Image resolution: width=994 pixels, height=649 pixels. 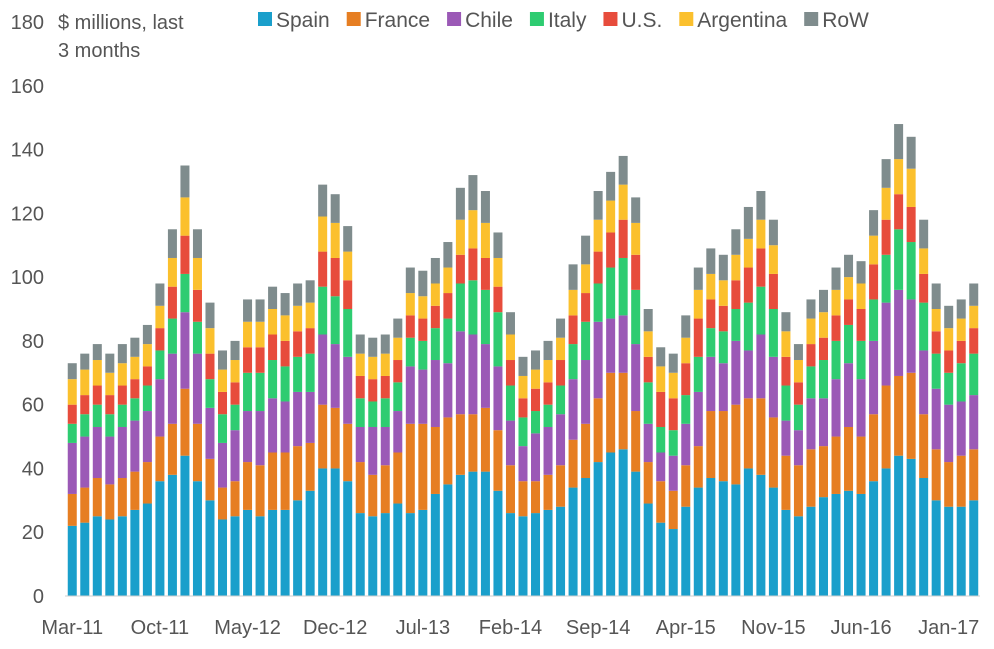 What do you see at coordinates (567, 20) in the screenshot?
I see `legend-label: Italy` at bounding box center [567, 20].